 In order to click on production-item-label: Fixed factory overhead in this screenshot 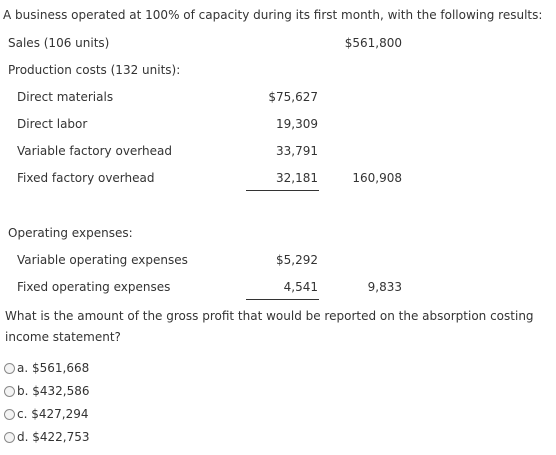, I will do `click(86, 178)`.